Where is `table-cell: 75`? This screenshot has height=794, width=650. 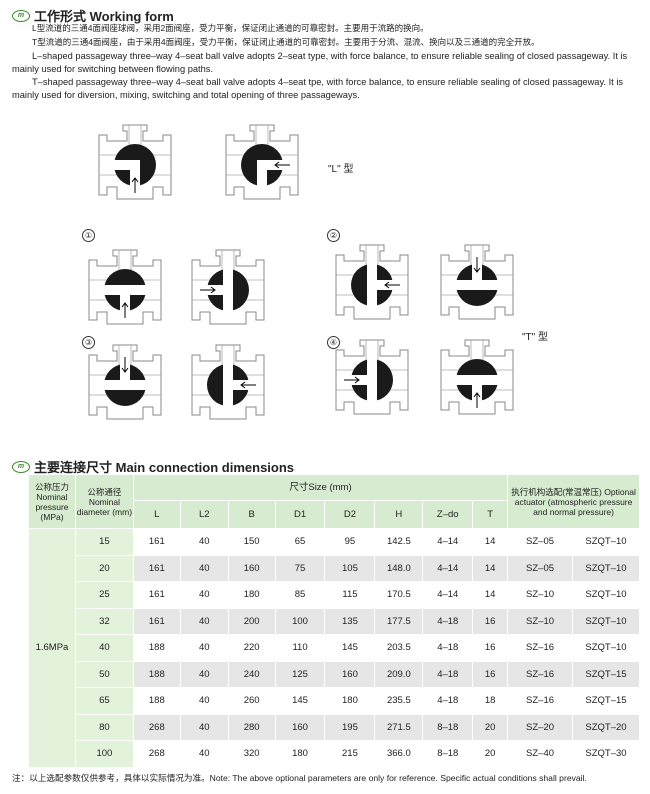
table-cell: 75 is located at coordinates (300, 568).